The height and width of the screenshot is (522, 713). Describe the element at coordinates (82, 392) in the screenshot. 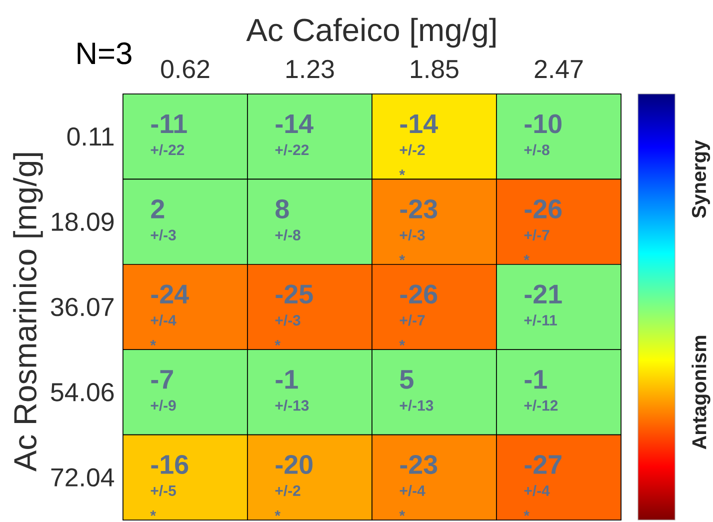

I see `y-tick-label: 54.06` at that location.